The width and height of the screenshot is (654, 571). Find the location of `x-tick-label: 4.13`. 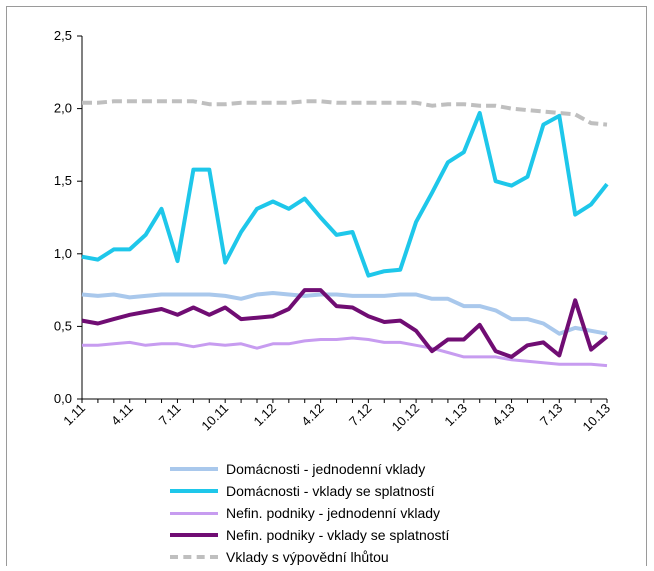

x-tick-label: 4.13 is located at coordinates (503, 415).